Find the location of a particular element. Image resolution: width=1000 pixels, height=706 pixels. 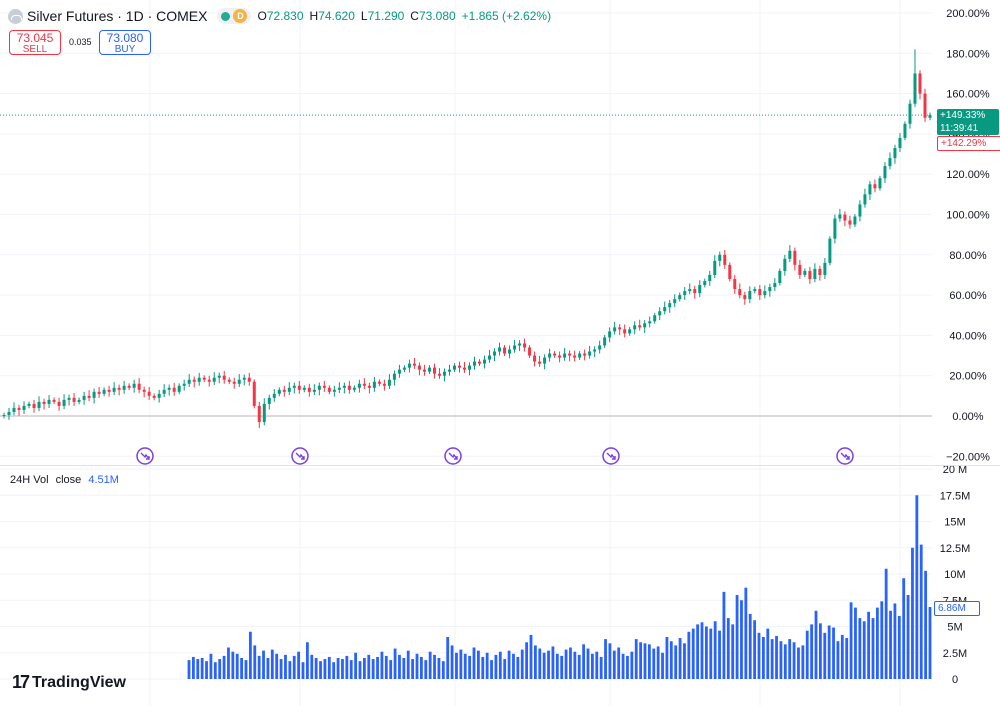

bar-countdown-tag: 11:39:41 is located at coordinates (968, 128).